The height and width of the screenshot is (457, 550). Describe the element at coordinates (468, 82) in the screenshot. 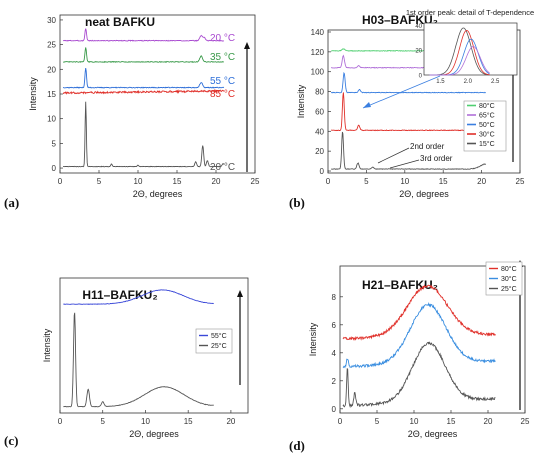

I see `inset-x-tick-label: 2.0` at that location.